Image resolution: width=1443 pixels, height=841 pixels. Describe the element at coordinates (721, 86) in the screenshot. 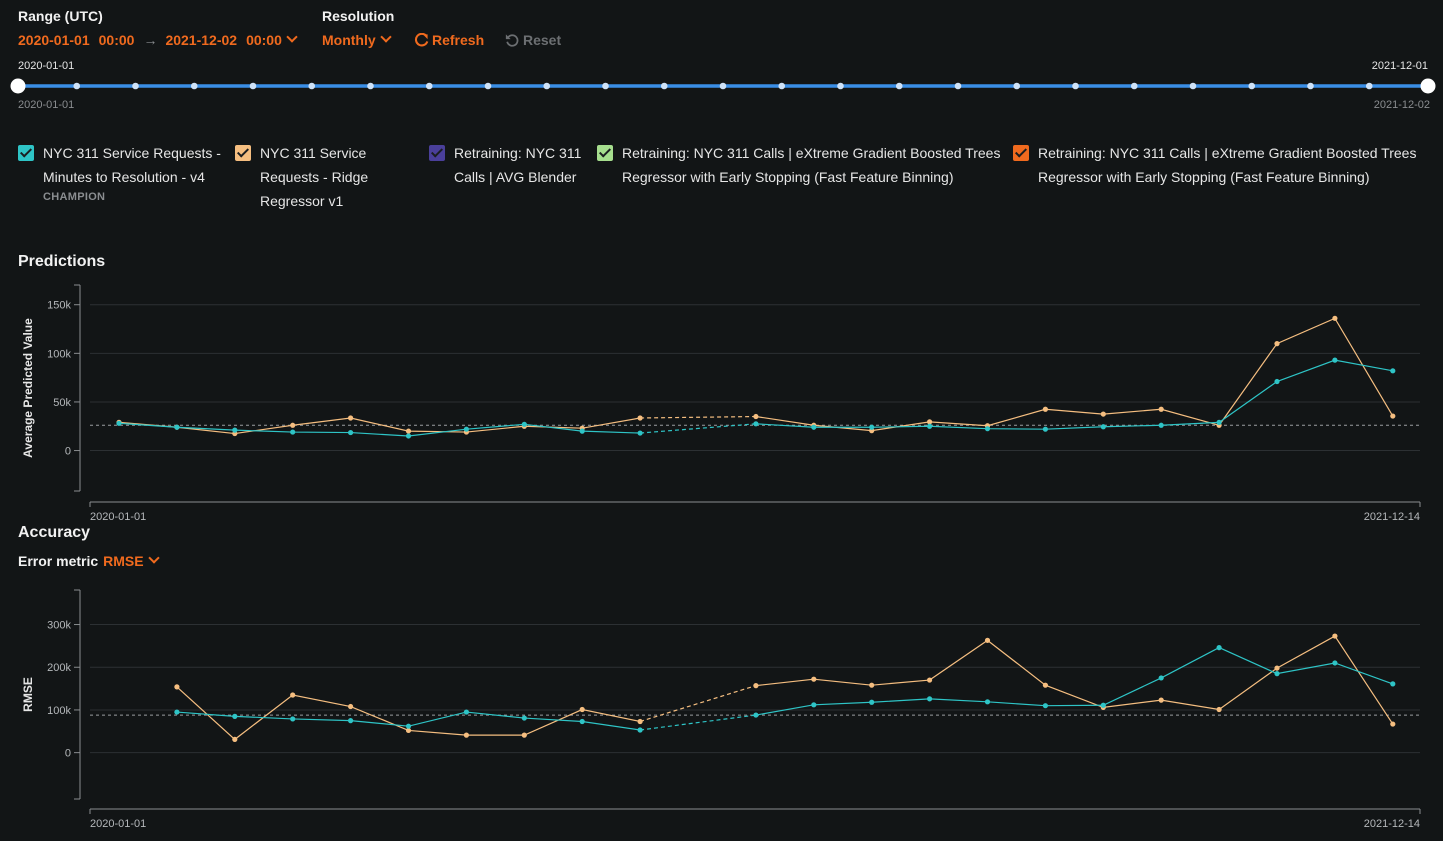

I see `range-slider` at that location.